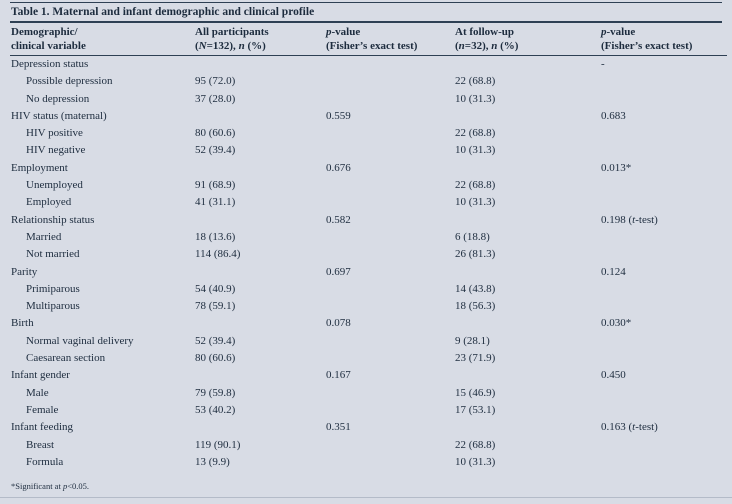 This screenshot has width=732, height=504. Describe the element at coordinates (215, 185) in the screenshot. I see `cell-all-participants: 91 (68.9)` at that location.